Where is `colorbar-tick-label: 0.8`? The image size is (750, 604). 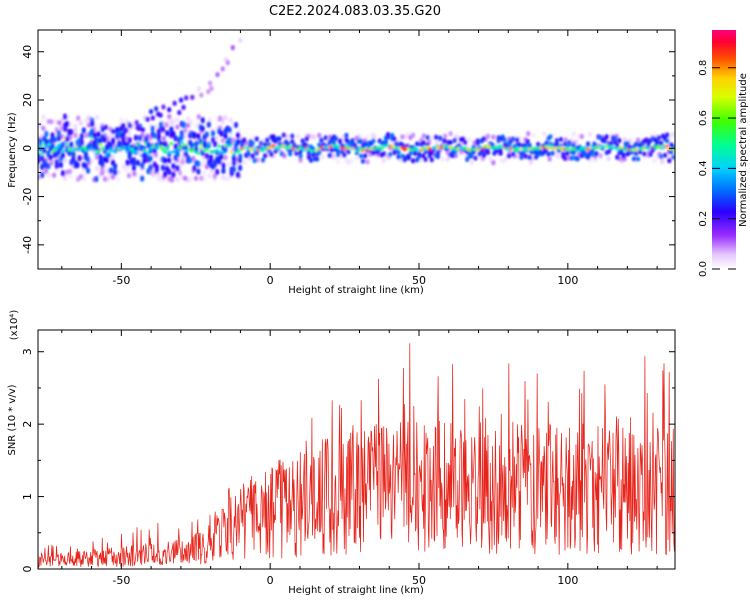
colorbar-tick-label: 0.8 is located at coordinates (703, 68).